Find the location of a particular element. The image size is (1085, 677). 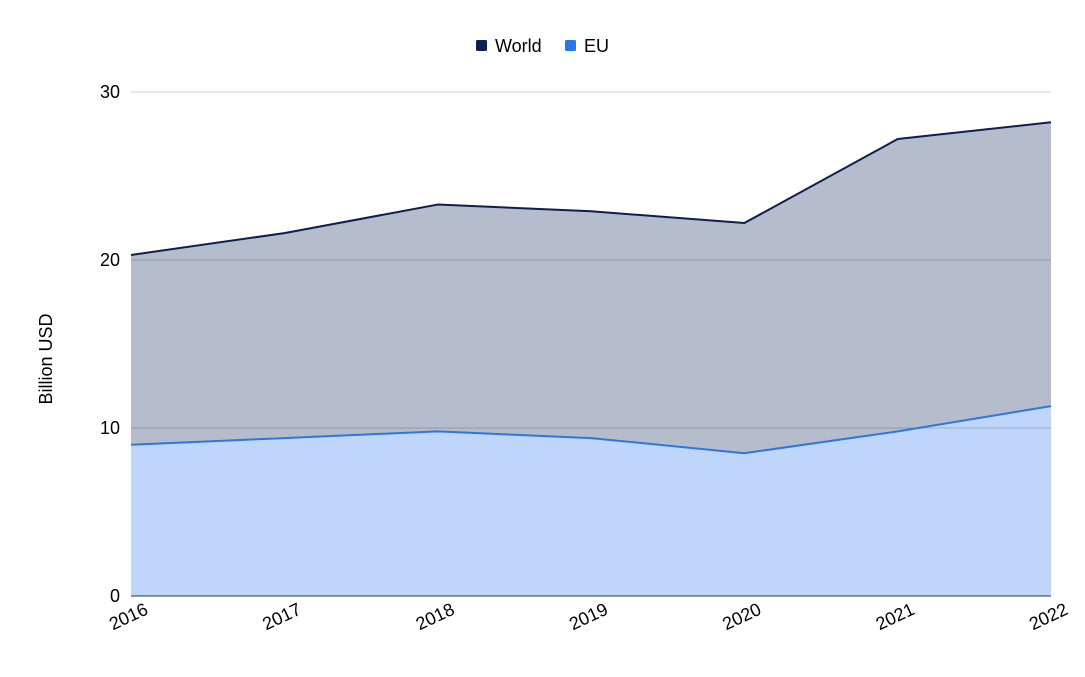

x-tick-label-2017: 2017 is located at coordinates (281, 616).